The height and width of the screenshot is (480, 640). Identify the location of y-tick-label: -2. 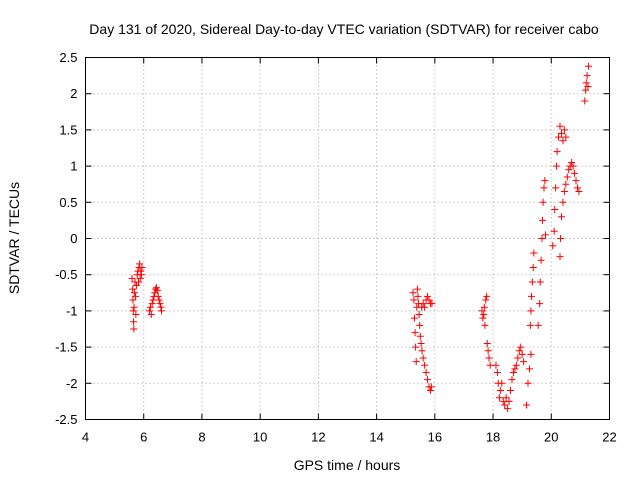
(72, 383).